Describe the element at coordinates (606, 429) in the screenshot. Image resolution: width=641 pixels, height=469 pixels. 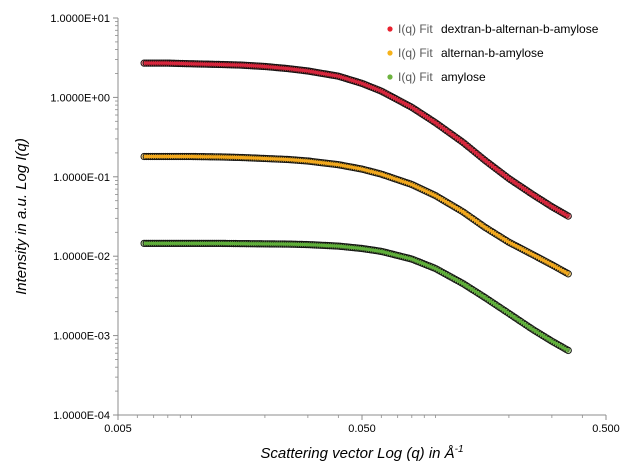
I see `x-tick-label: 0.500` at that location.